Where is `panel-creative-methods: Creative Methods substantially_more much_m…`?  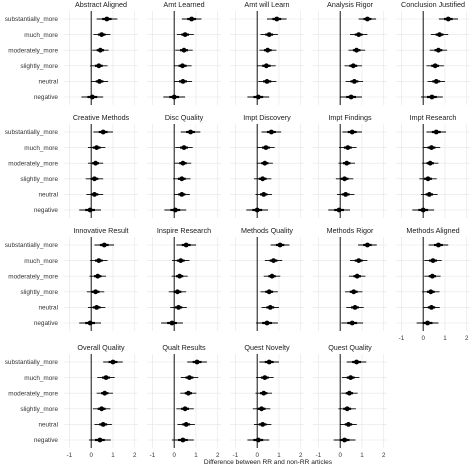 panel-creative-methods: Creative Methods substantially_more much_m… is located at coordinates (71, 165).